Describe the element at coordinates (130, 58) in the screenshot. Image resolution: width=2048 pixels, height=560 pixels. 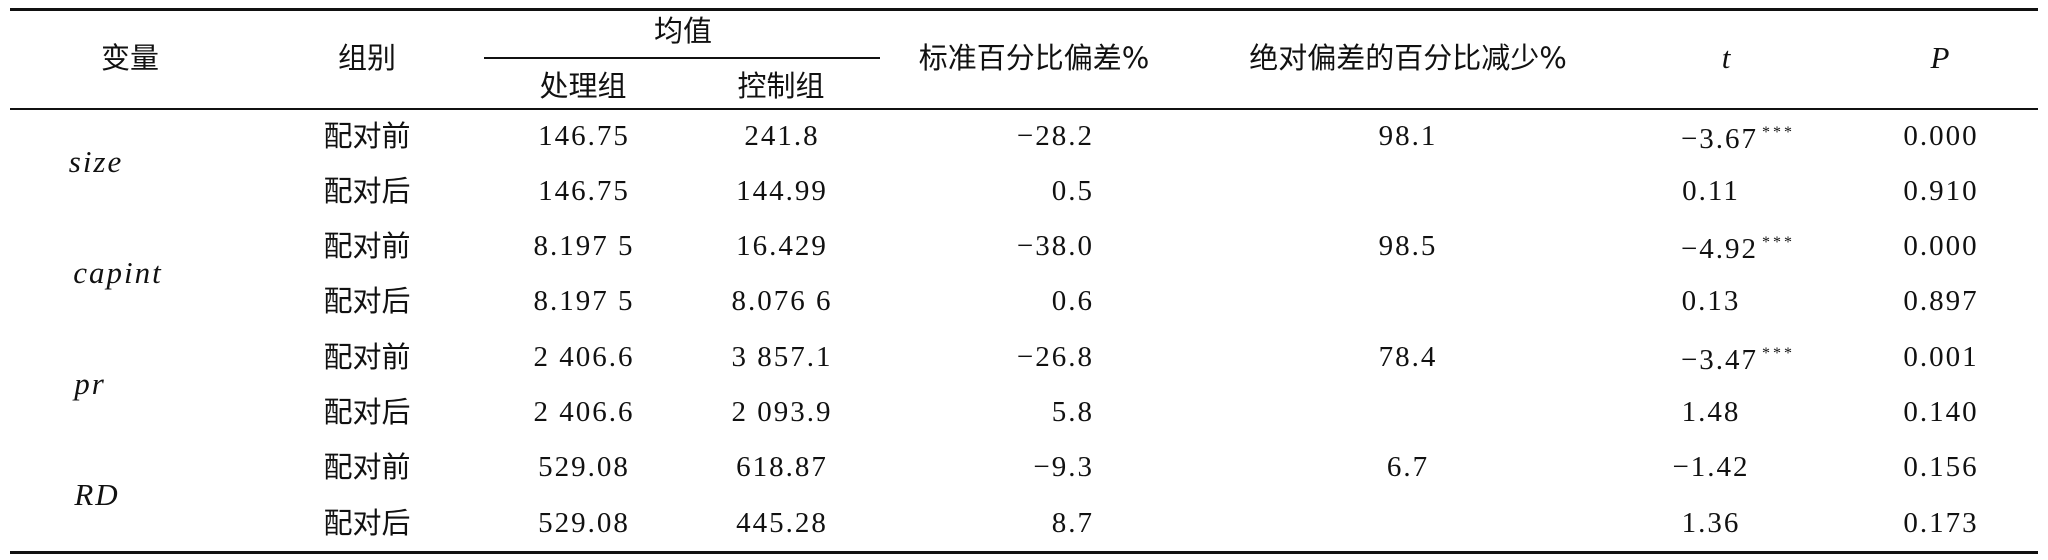
I see `header-variable: 变量` at that location.